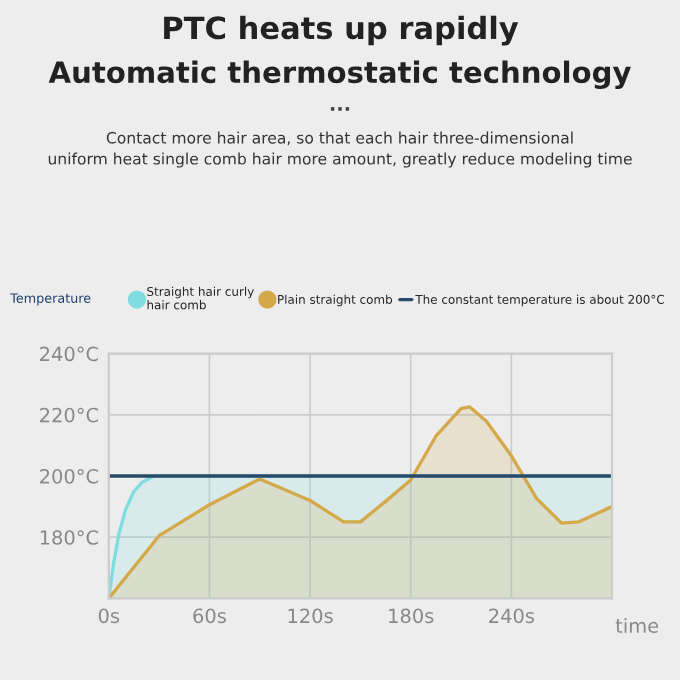  What do you see at coordinates (69, 537) in the screenshot?
I see `y-tick-label: 180°C` at bounding box center [69, 537].